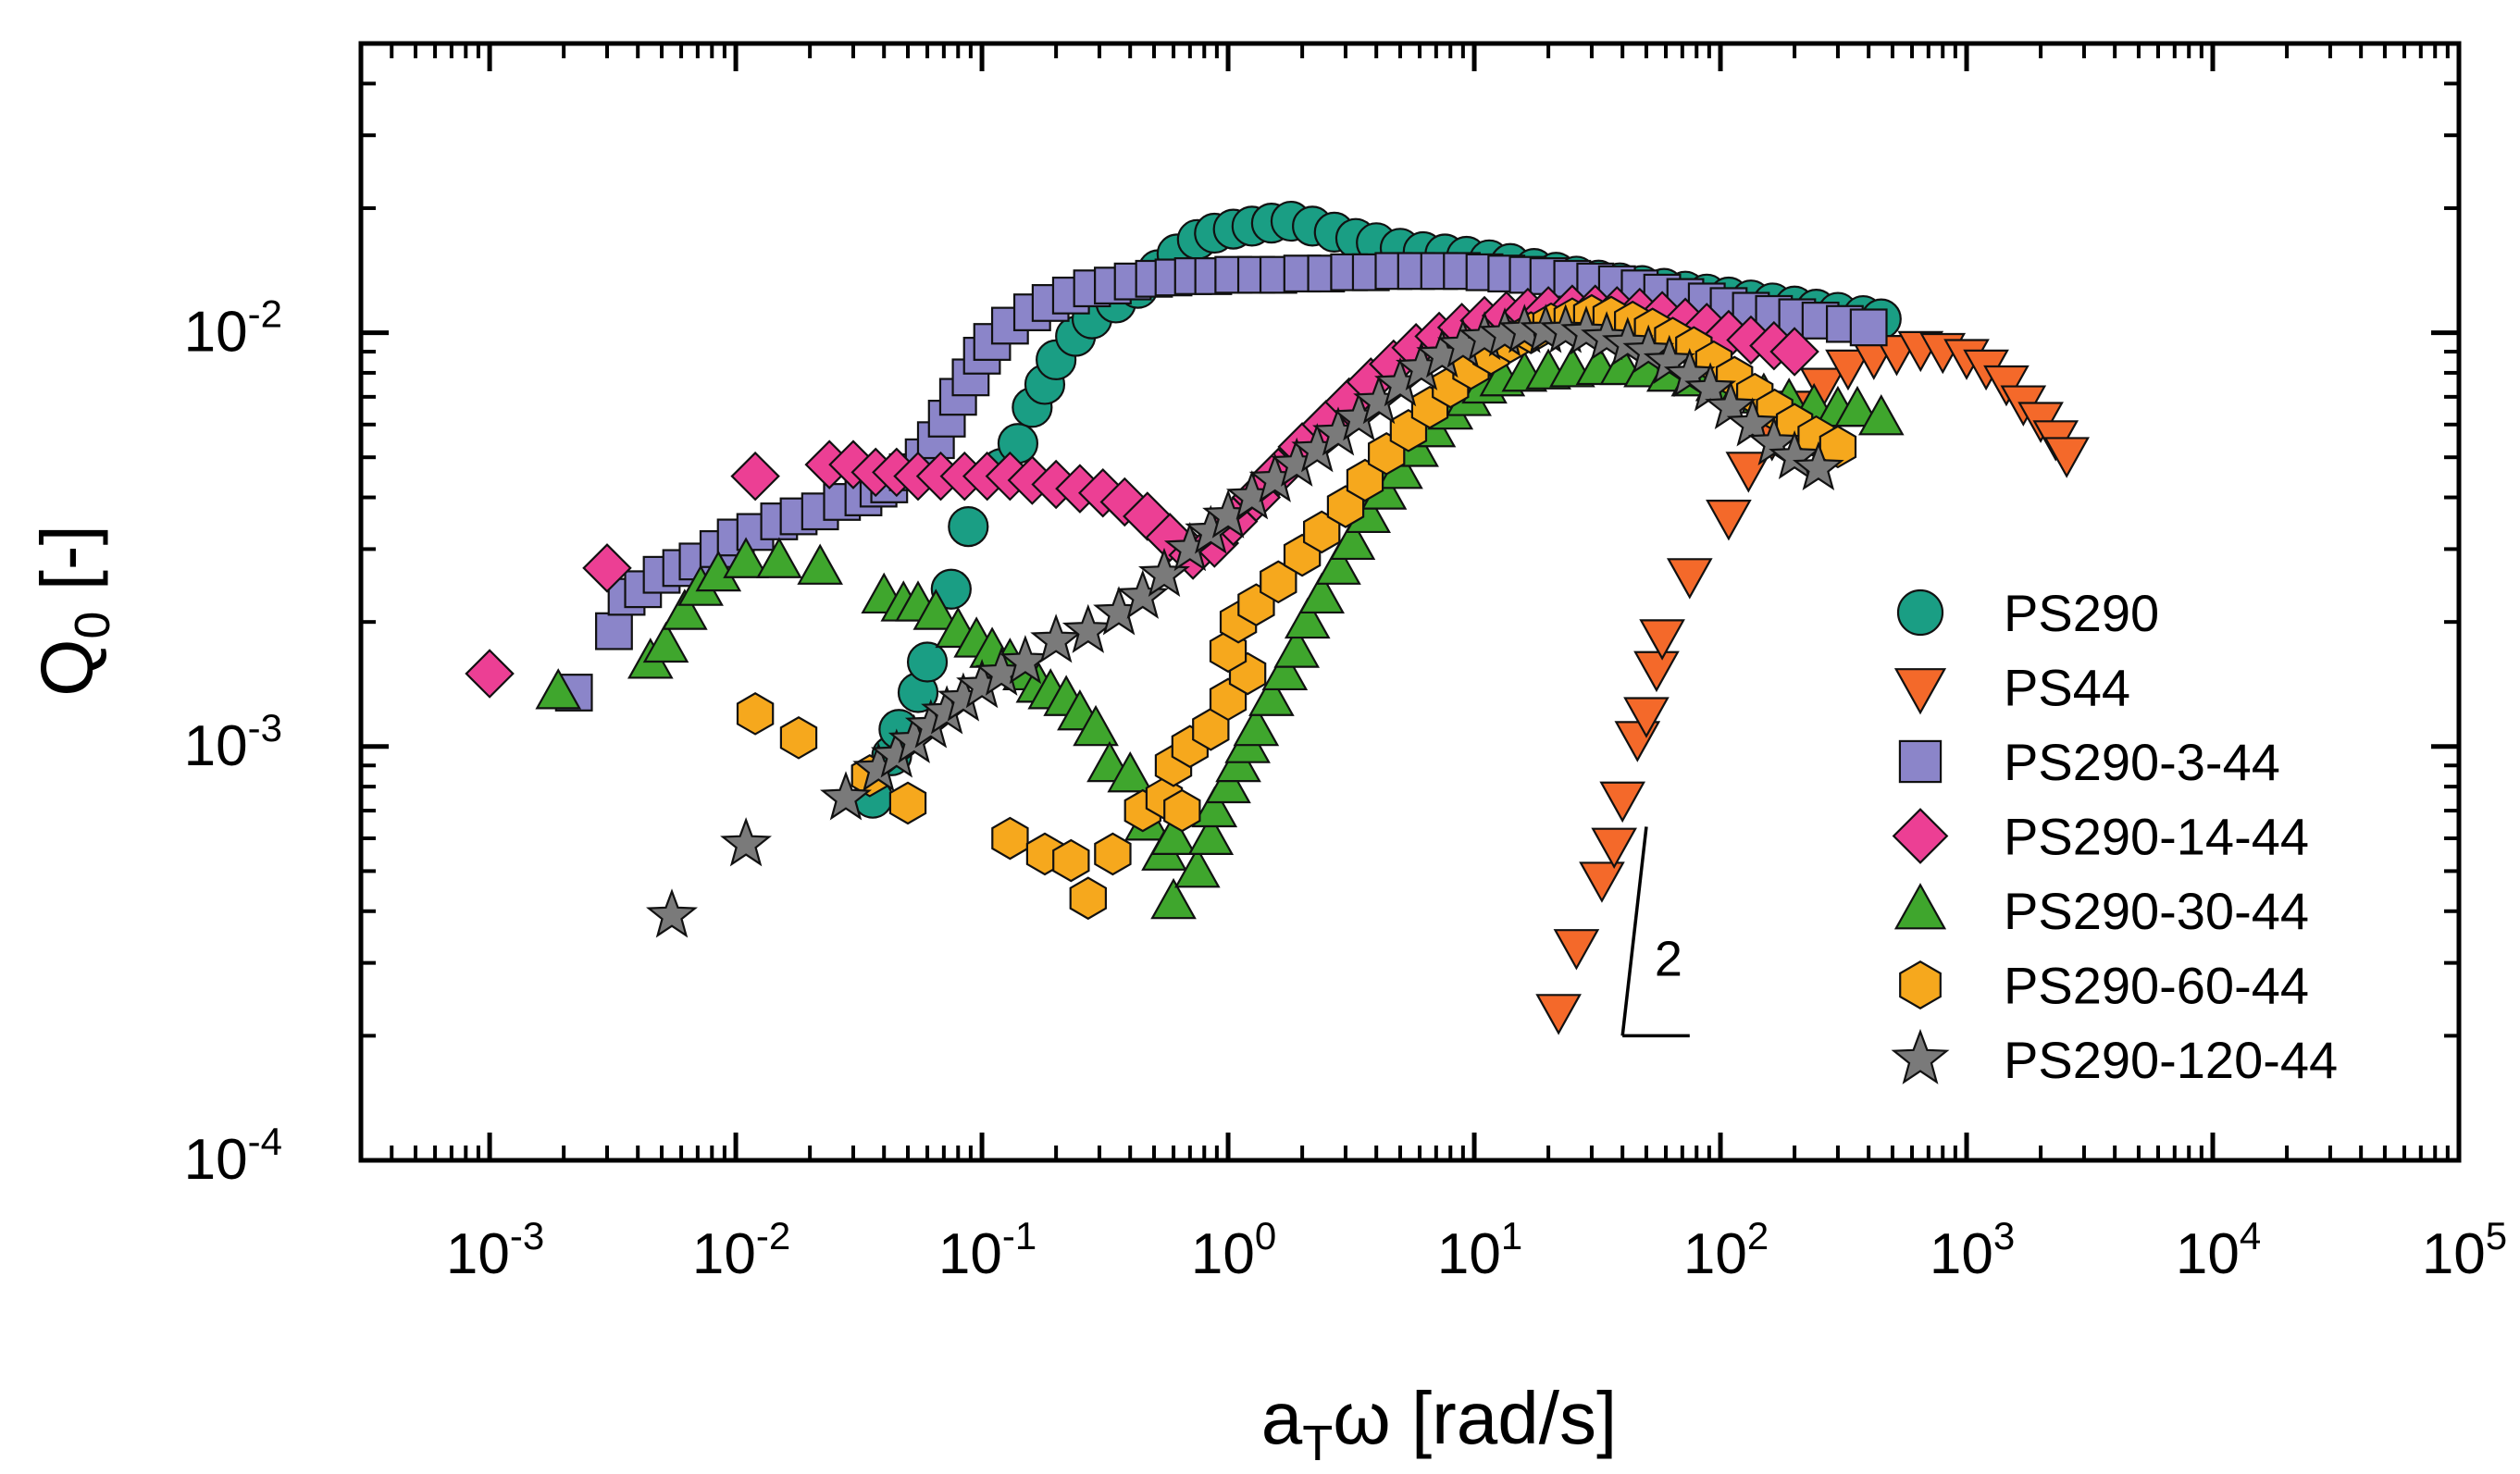 The width and height of the screenshot is (2520, 1474). I want to click on x-tick-label-exponent: 4, so click(2250, 1235).